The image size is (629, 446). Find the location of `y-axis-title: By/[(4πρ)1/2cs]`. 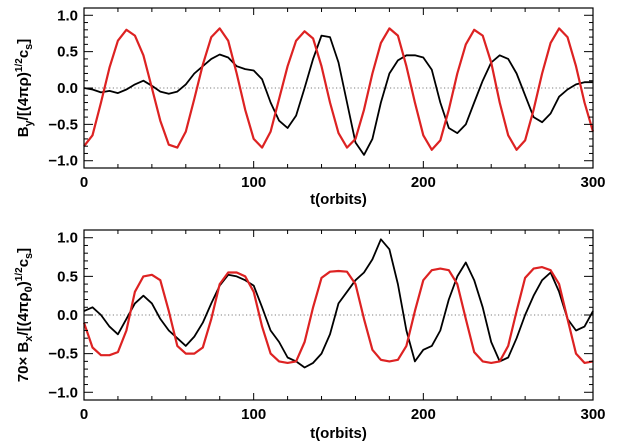

y-axis-title: By/[(4πρ)1/2cs] is located at coordinates (24, 88).